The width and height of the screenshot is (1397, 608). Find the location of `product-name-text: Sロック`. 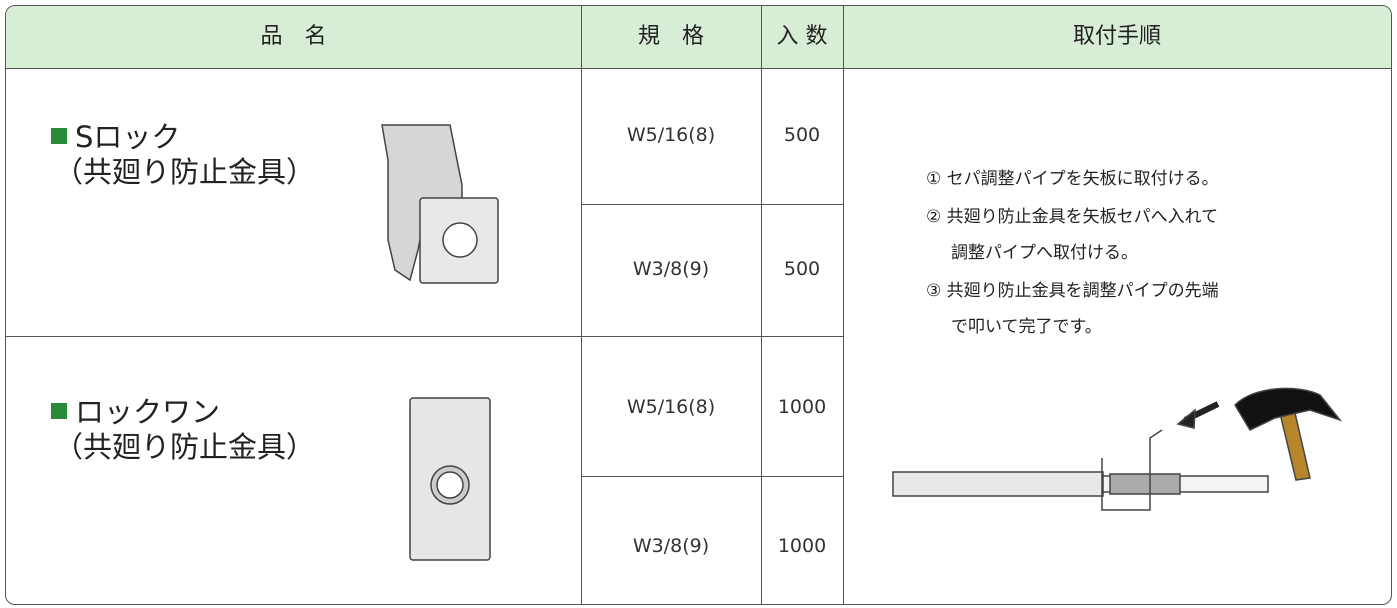

product-name-text: Sロック is located at coordinates (128, 137).